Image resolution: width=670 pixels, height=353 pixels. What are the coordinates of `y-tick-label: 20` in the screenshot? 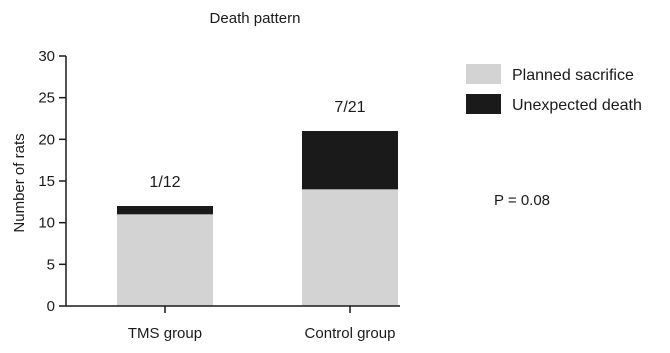 It's located at (46, 139).